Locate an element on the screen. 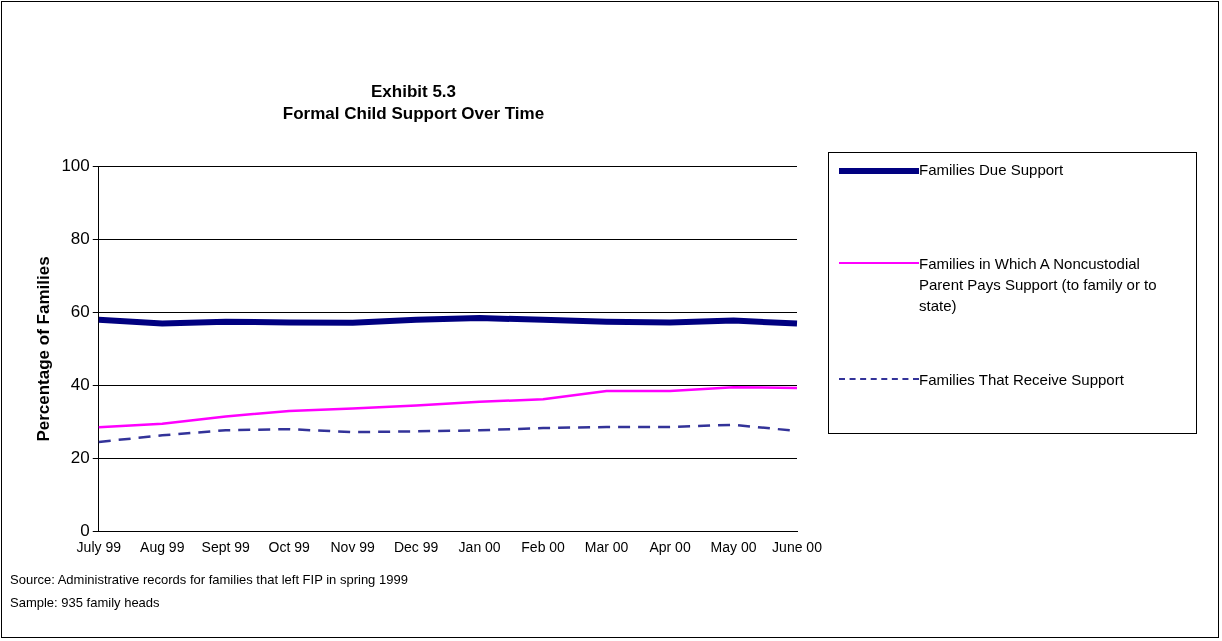 Image resolution: width=1222 pixels, height=641 pixels. x-tick-label: Feb 00 is located at coordinates (543, 547).